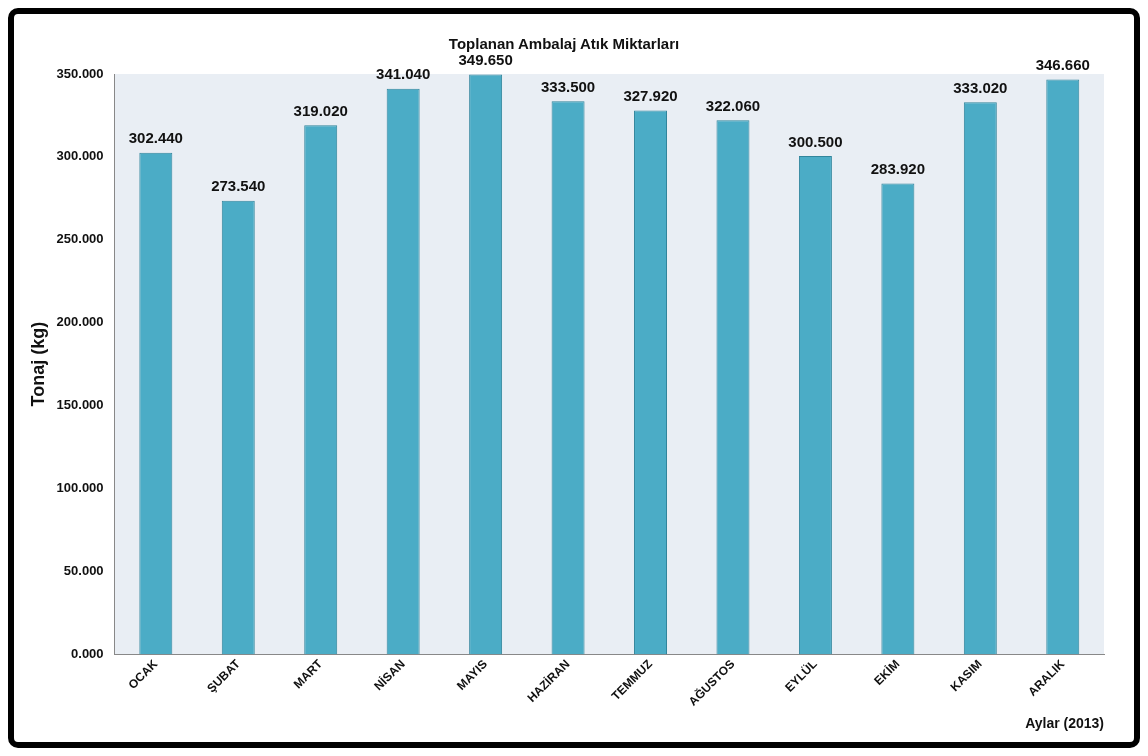 The width and height of the screenshot is (1148, 756). Describe the element at coordinates (87, 653) in the screenshot. I see `y-tick-label: 0.000` at that location.